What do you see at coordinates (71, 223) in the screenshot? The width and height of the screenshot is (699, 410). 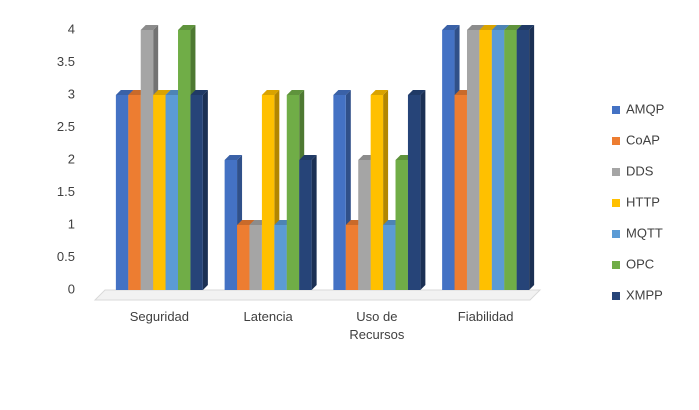 I see `y-tick-label: 1` at bounding box center [71, 223].